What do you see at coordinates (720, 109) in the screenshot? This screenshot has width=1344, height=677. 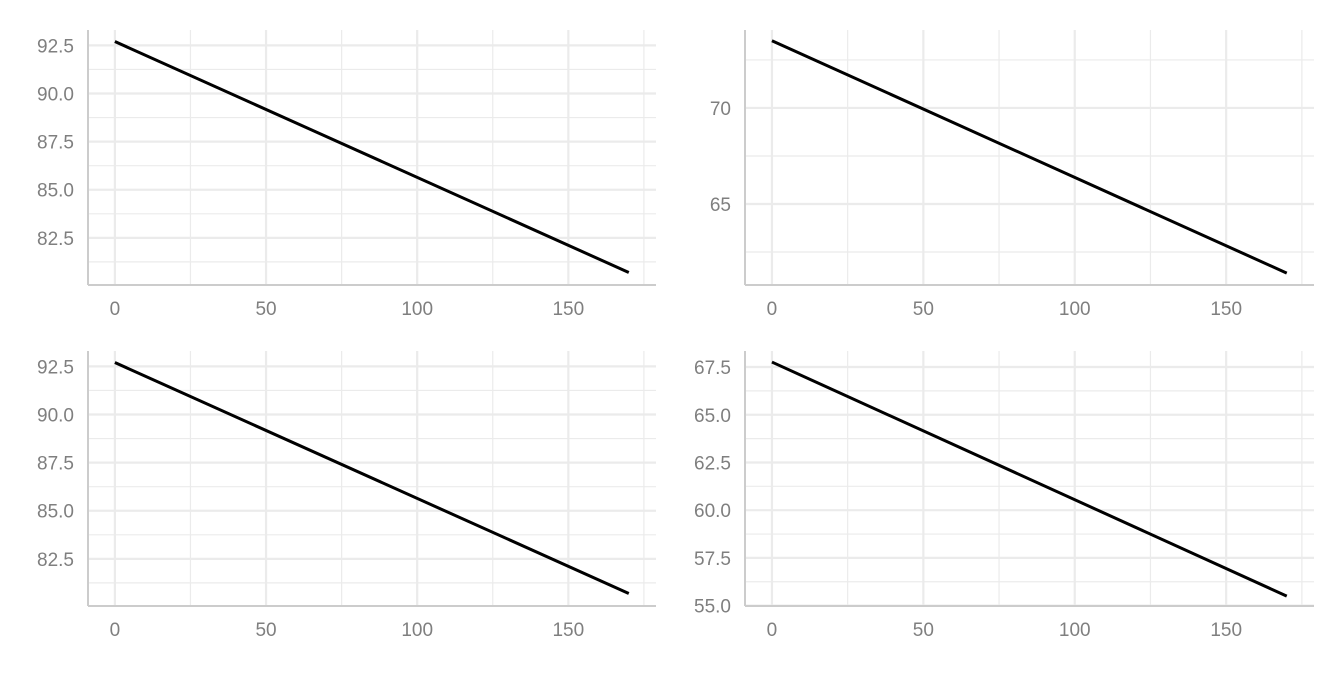 I see `y-tick-label: 70` at bounding box center [720, 109].